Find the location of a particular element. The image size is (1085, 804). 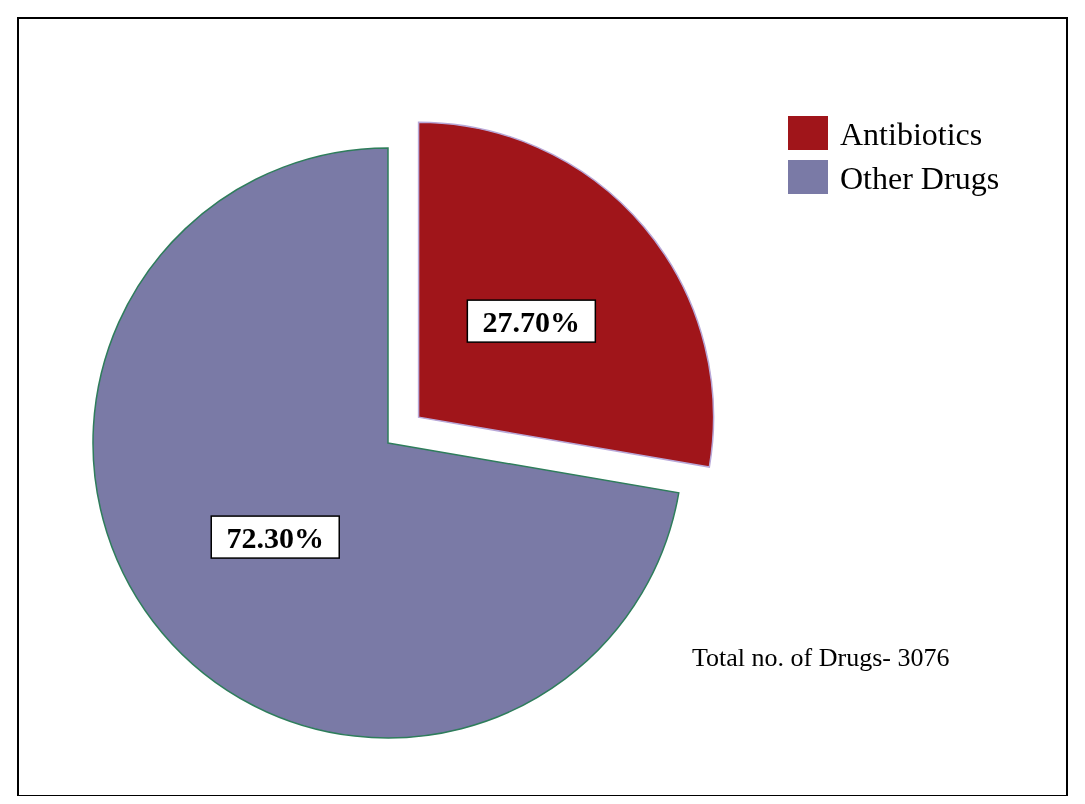

data-label: 72.30% is located at coordinates (275, 538).